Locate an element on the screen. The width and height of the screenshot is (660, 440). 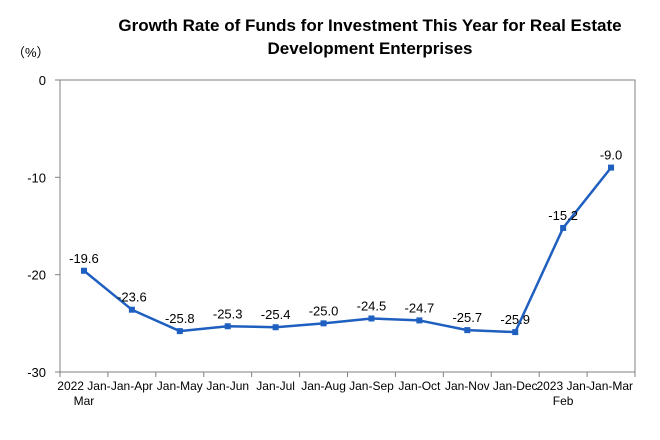
data-label: -25.0 is located at coordinates (324, 310).